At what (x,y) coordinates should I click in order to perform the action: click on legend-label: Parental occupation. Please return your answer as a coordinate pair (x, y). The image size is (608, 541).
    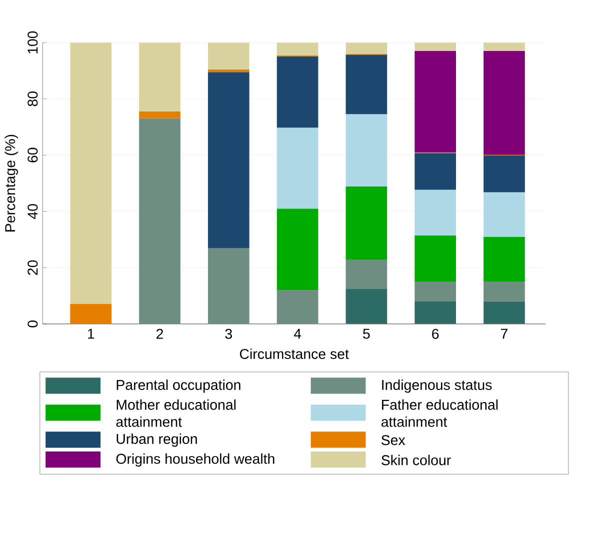
    Looking at the image, I should click on (178, 386).